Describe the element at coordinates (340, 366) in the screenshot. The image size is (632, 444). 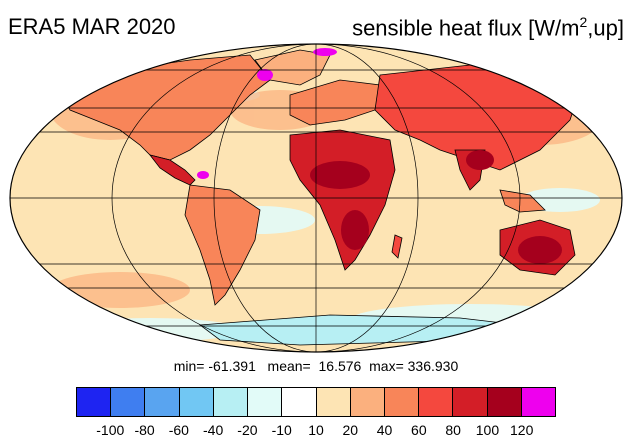
I see `mean-value: 16.576` at that location.